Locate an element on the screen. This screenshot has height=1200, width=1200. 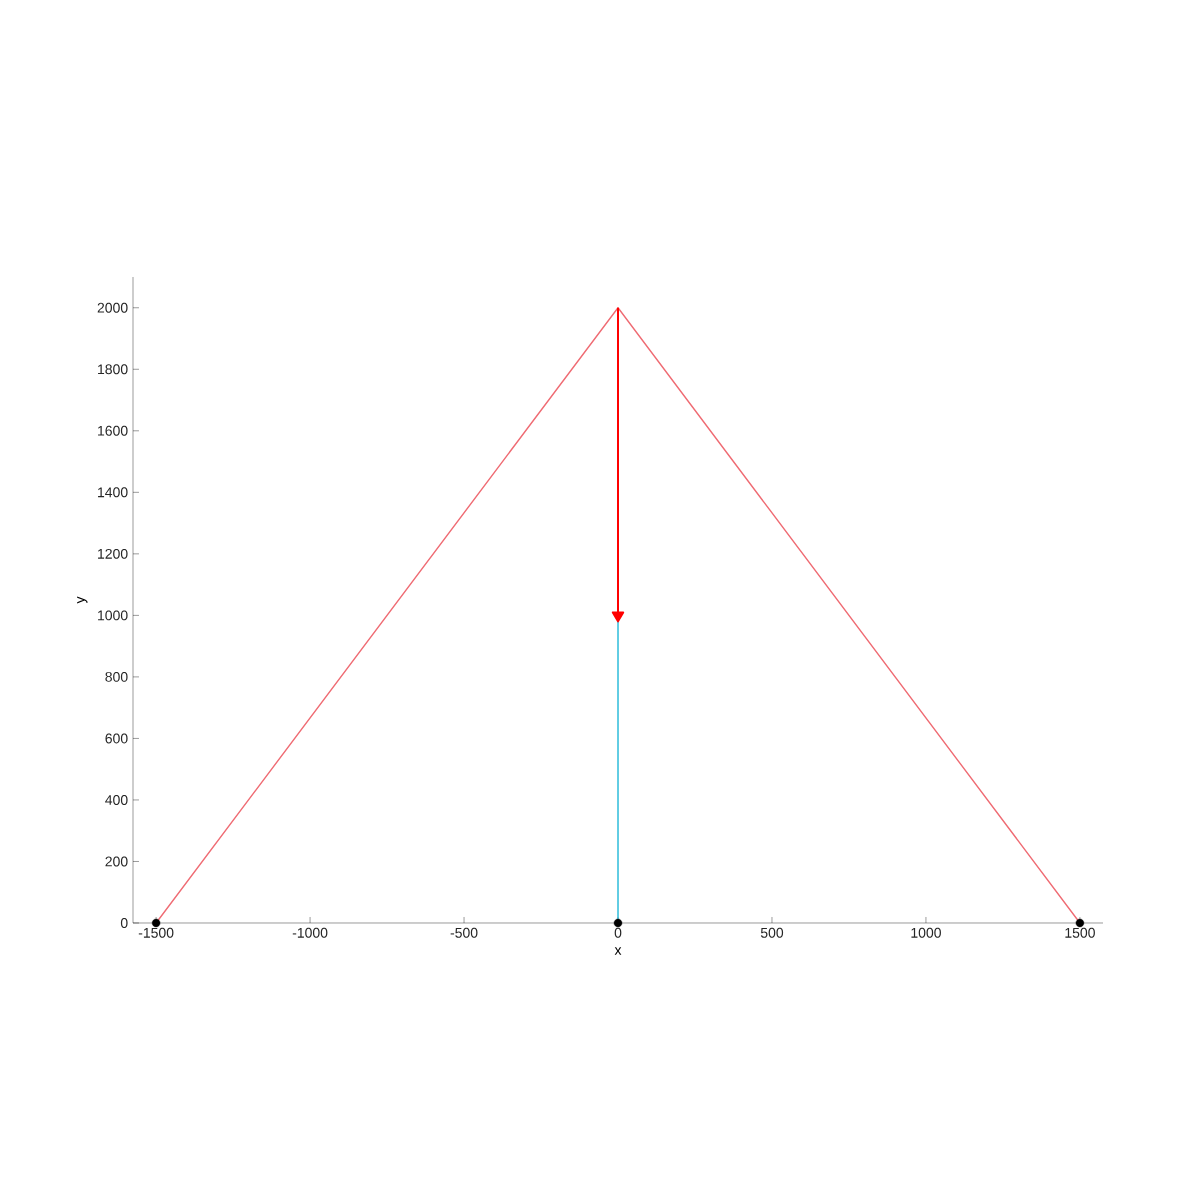
x-tick-label: 1500 is located at coordinates (1080, 932).